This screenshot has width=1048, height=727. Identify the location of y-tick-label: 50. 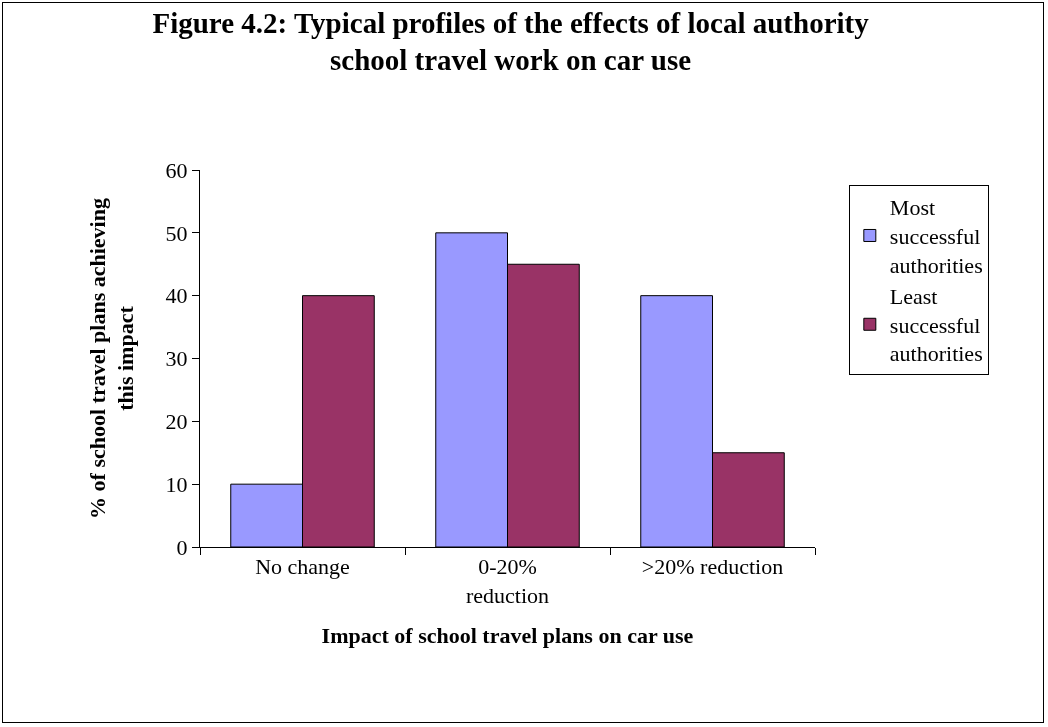
(176, 233).